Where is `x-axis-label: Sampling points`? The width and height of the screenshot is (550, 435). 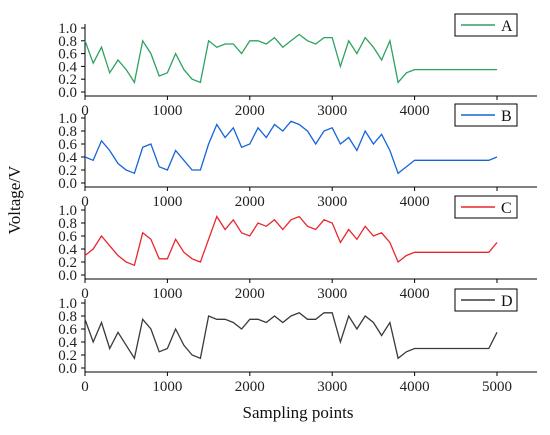
x-axis-label: Sampling points is located at coordinates (298, 412).